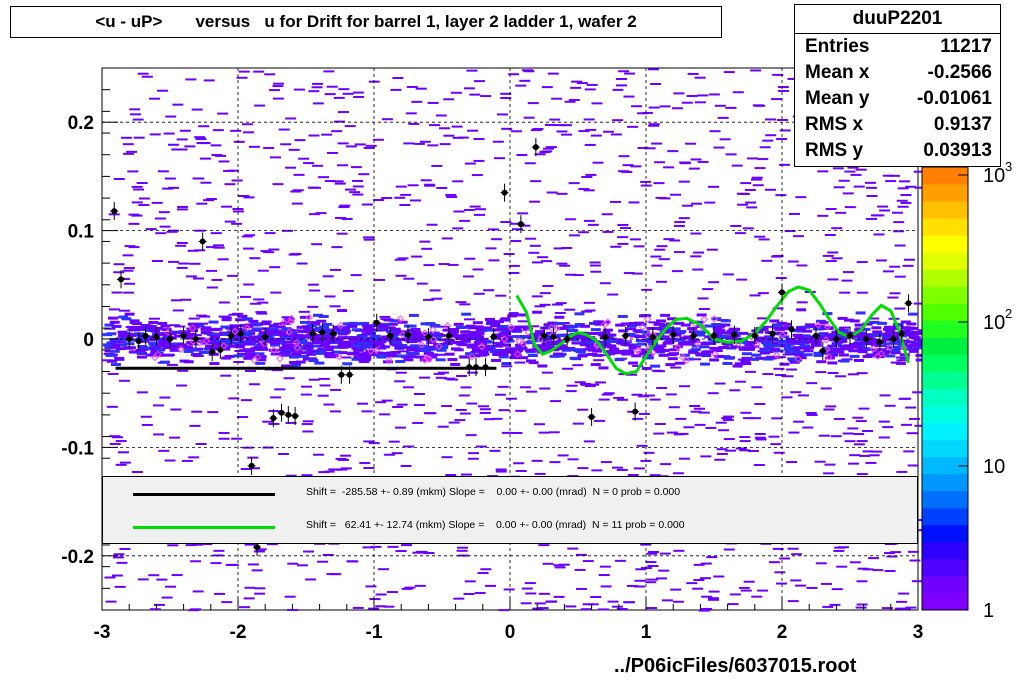 This screenshot has height=680, width=1020. I want to click on colorbar-frame, so click(945, 388).